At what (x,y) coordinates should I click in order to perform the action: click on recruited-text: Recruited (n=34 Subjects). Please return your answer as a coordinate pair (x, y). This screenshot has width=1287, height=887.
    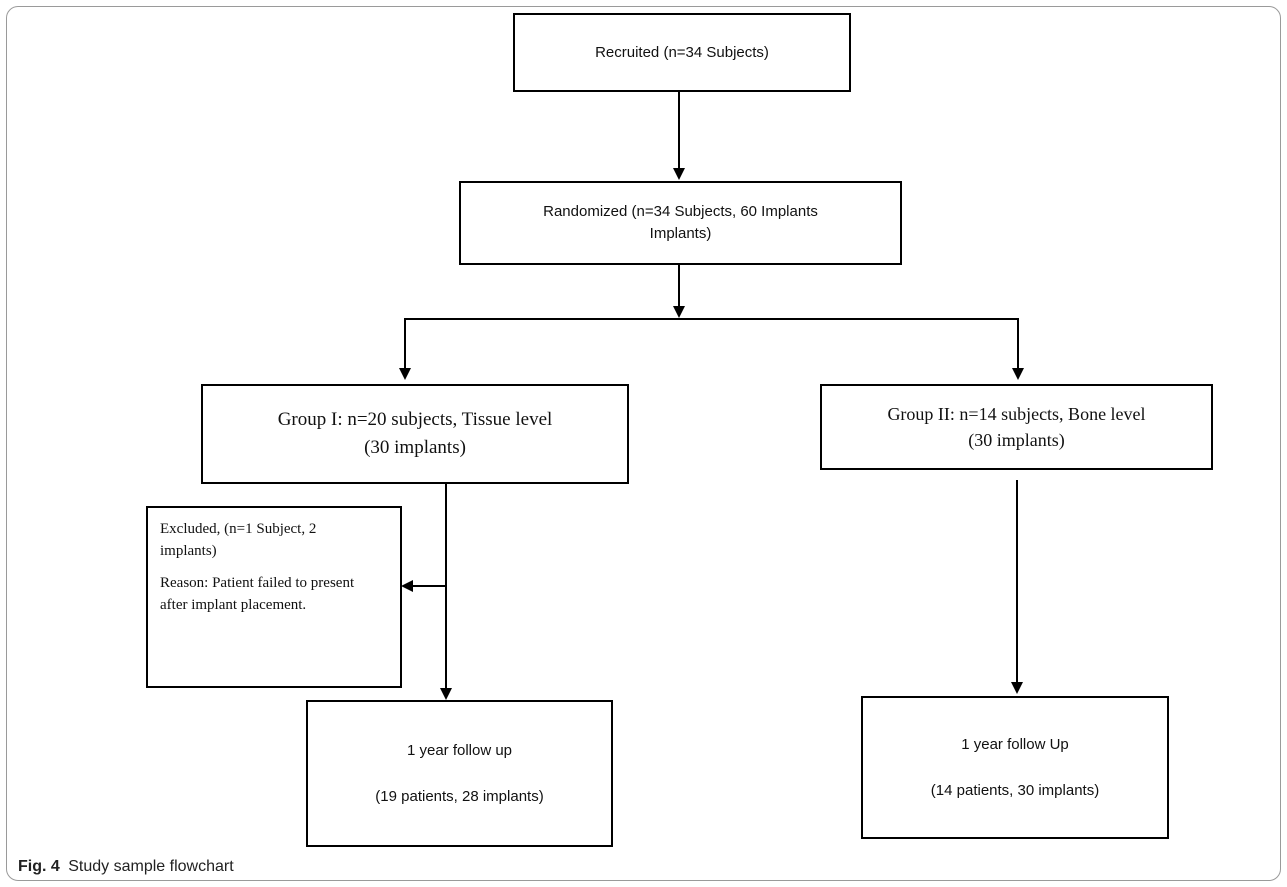
    Looking at the image, I should click on (682, 52).